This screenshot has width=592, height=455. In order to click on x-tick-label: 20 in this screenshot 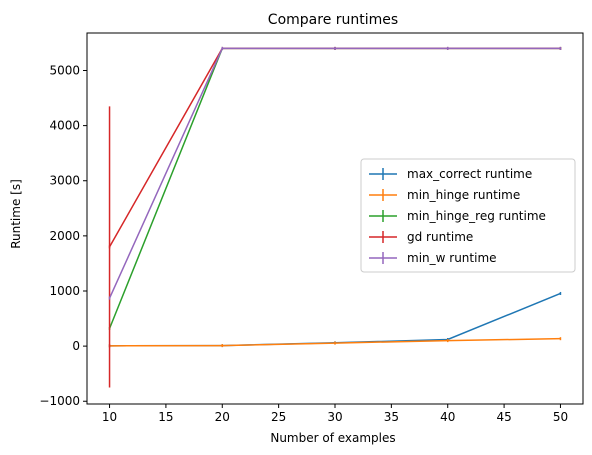, I will do `click(222, 417)`.